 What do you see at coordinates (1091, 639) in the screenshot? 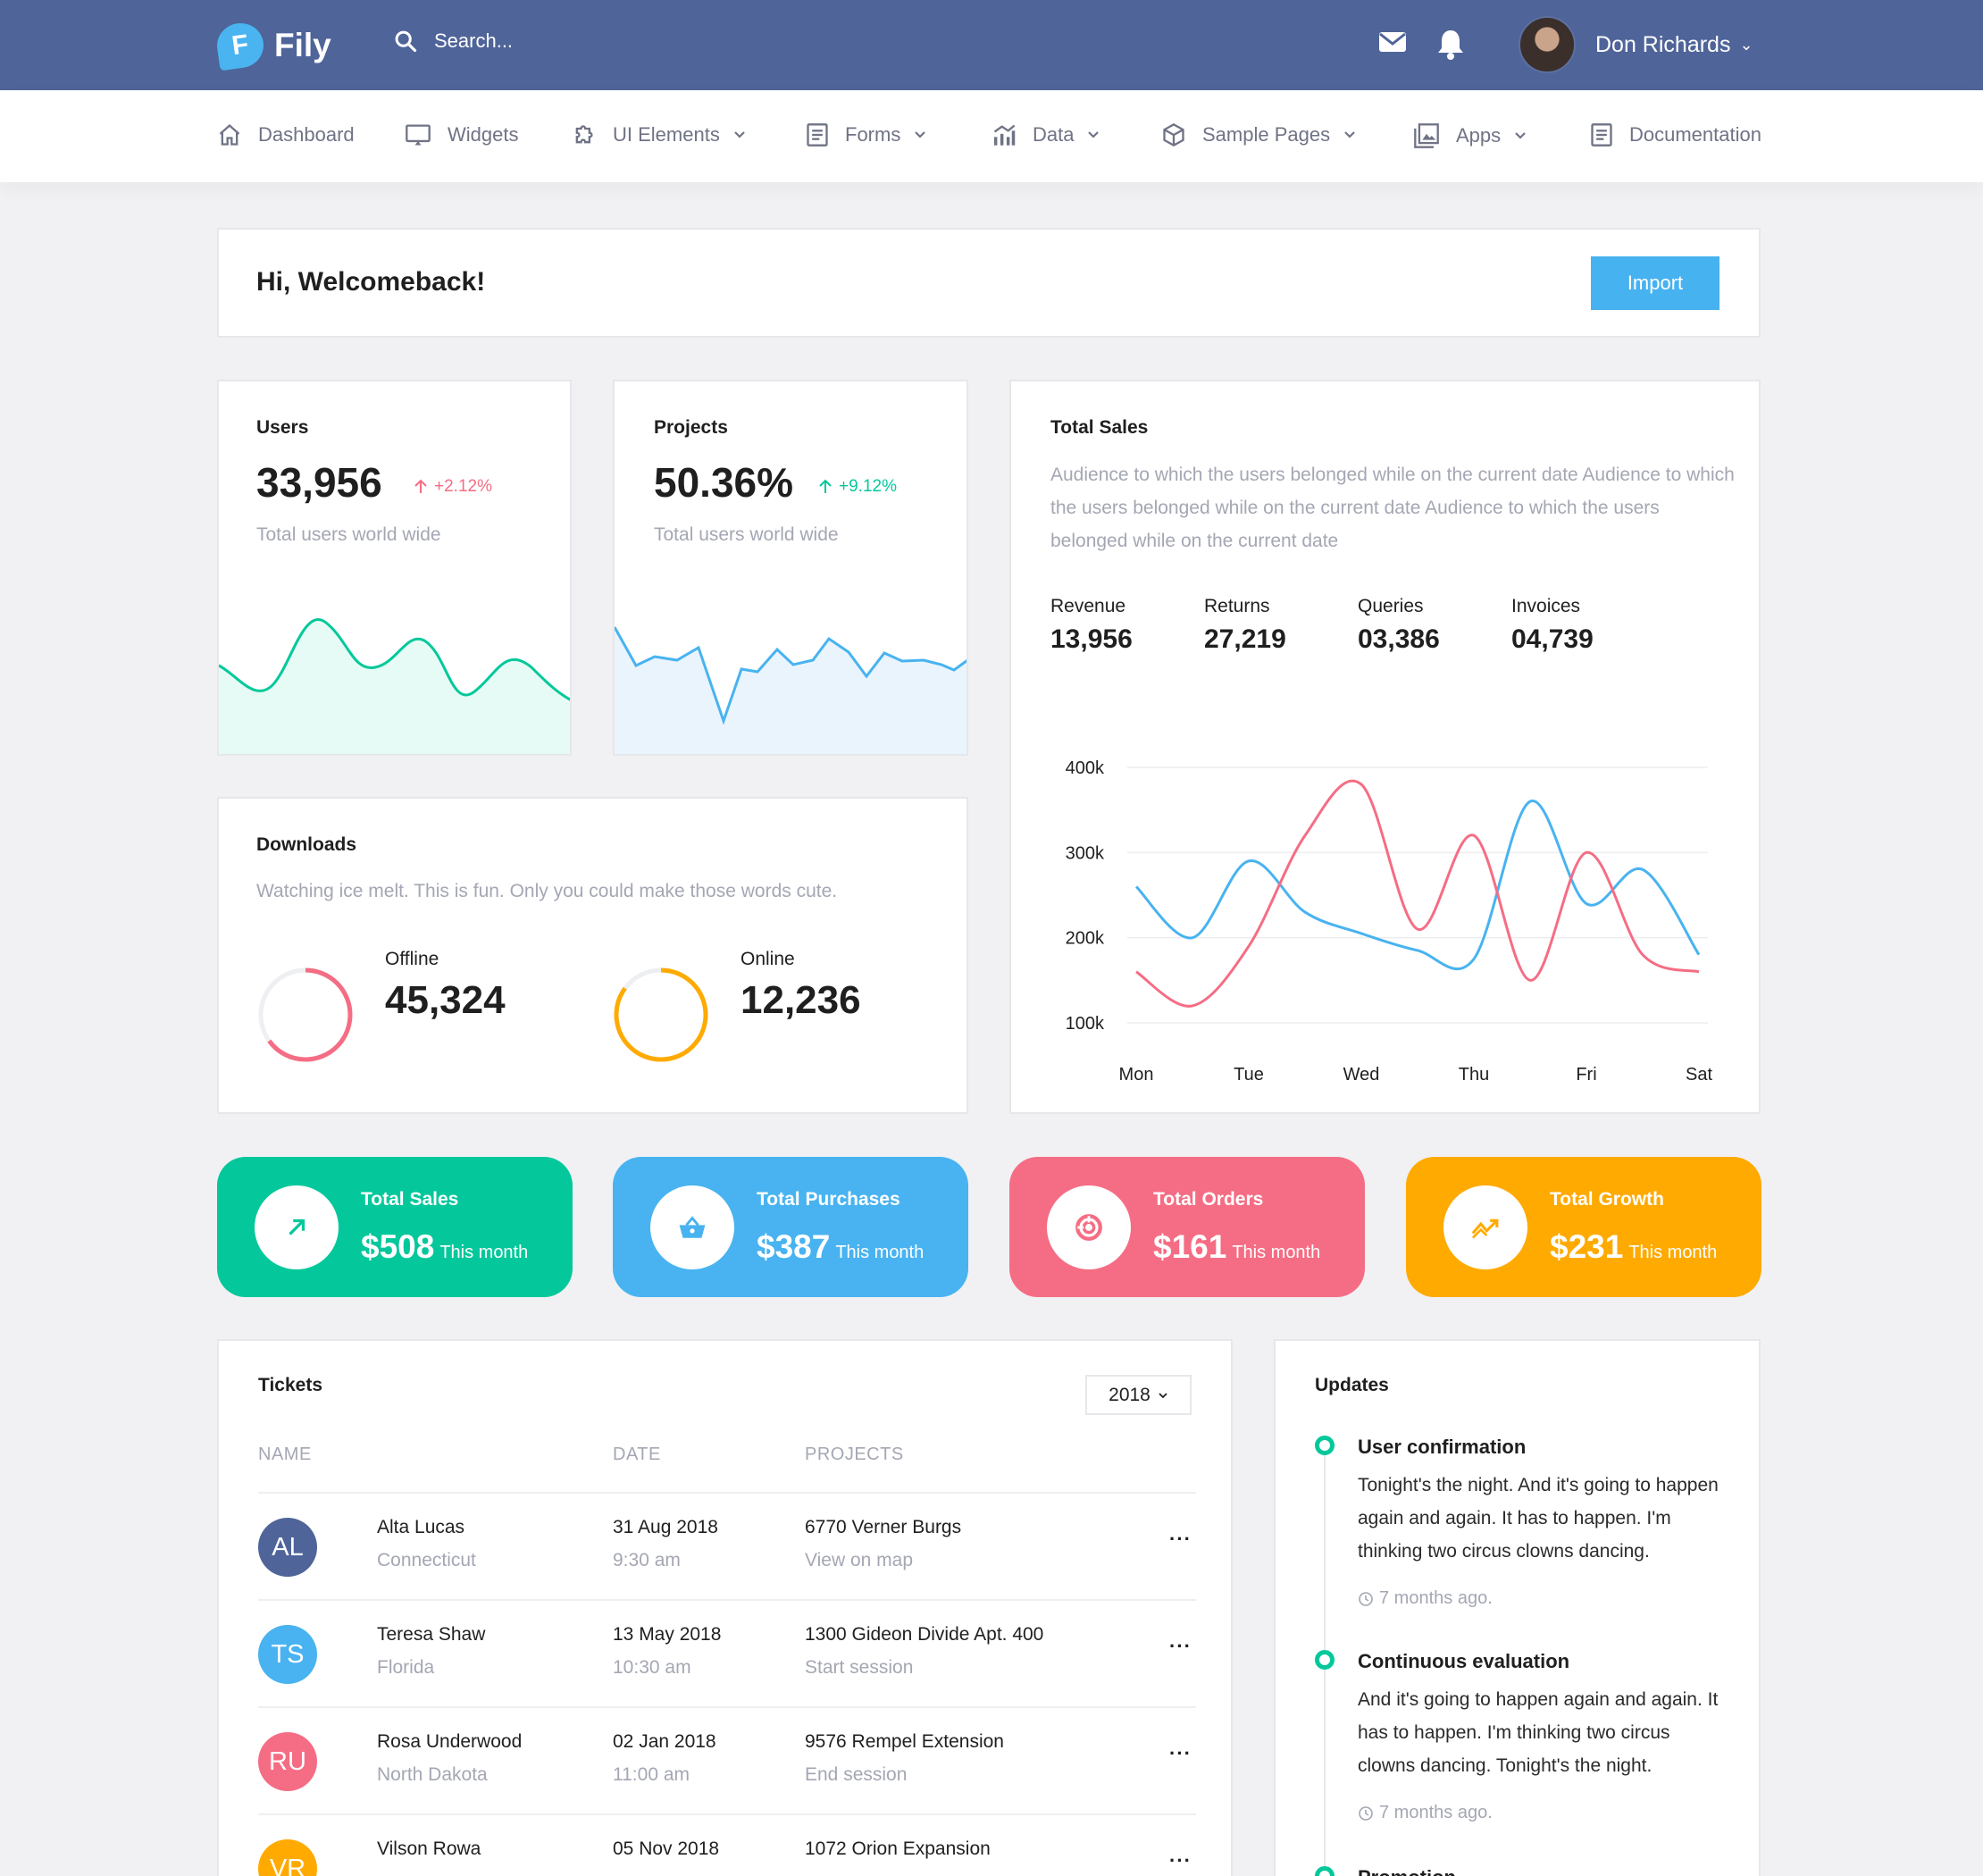
I see `stat-value: 13,956` at bounding box center [1091, 639].